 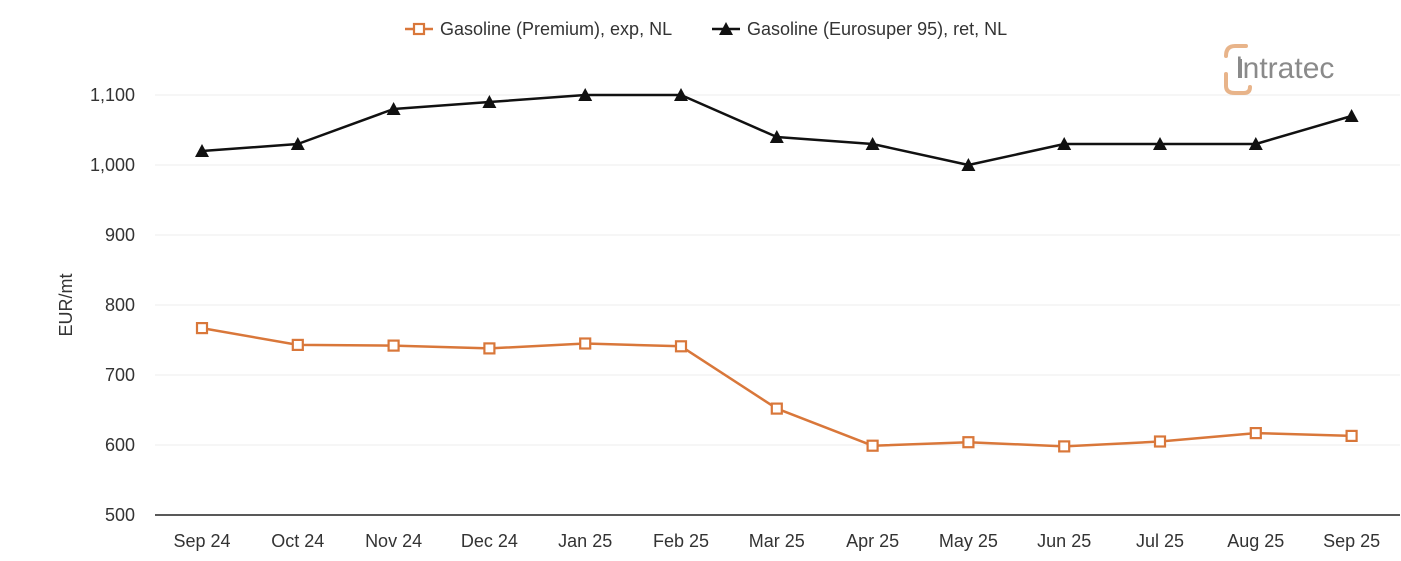 What do you see at coordinates (297, 541) in the screenshot?
I see `x-tick-label: Oct 24` at bounding box center [297, 541].